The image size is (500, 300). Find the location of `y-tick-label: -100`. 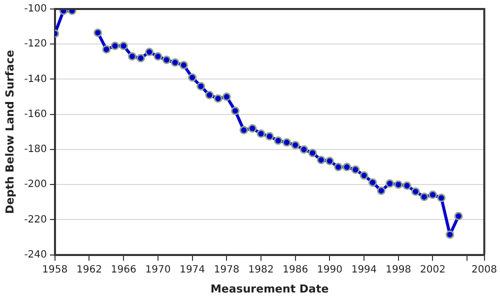

y-tick-label: -100 is located at coordinates (35, 9).